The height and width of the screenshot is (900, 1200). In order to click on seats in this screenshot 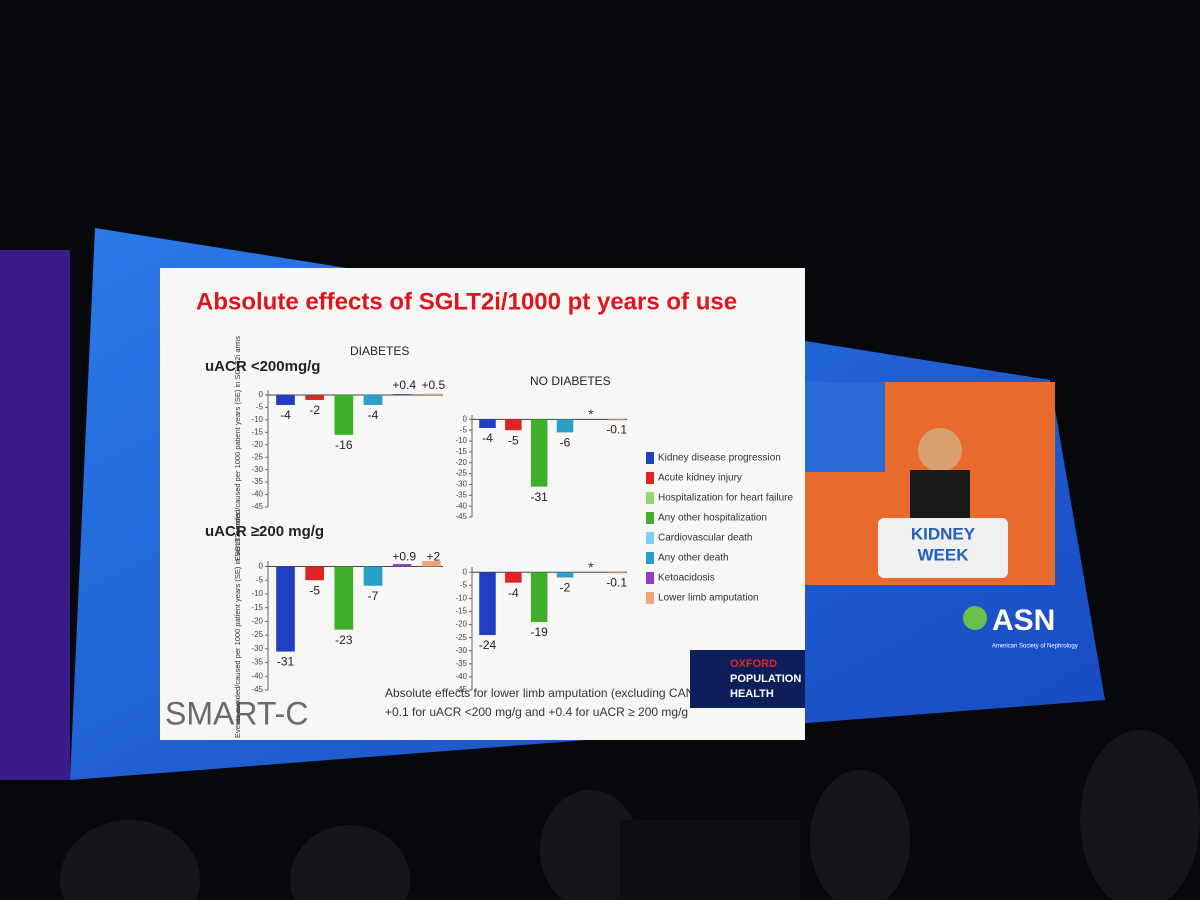, I will do `click(710, 860)`.